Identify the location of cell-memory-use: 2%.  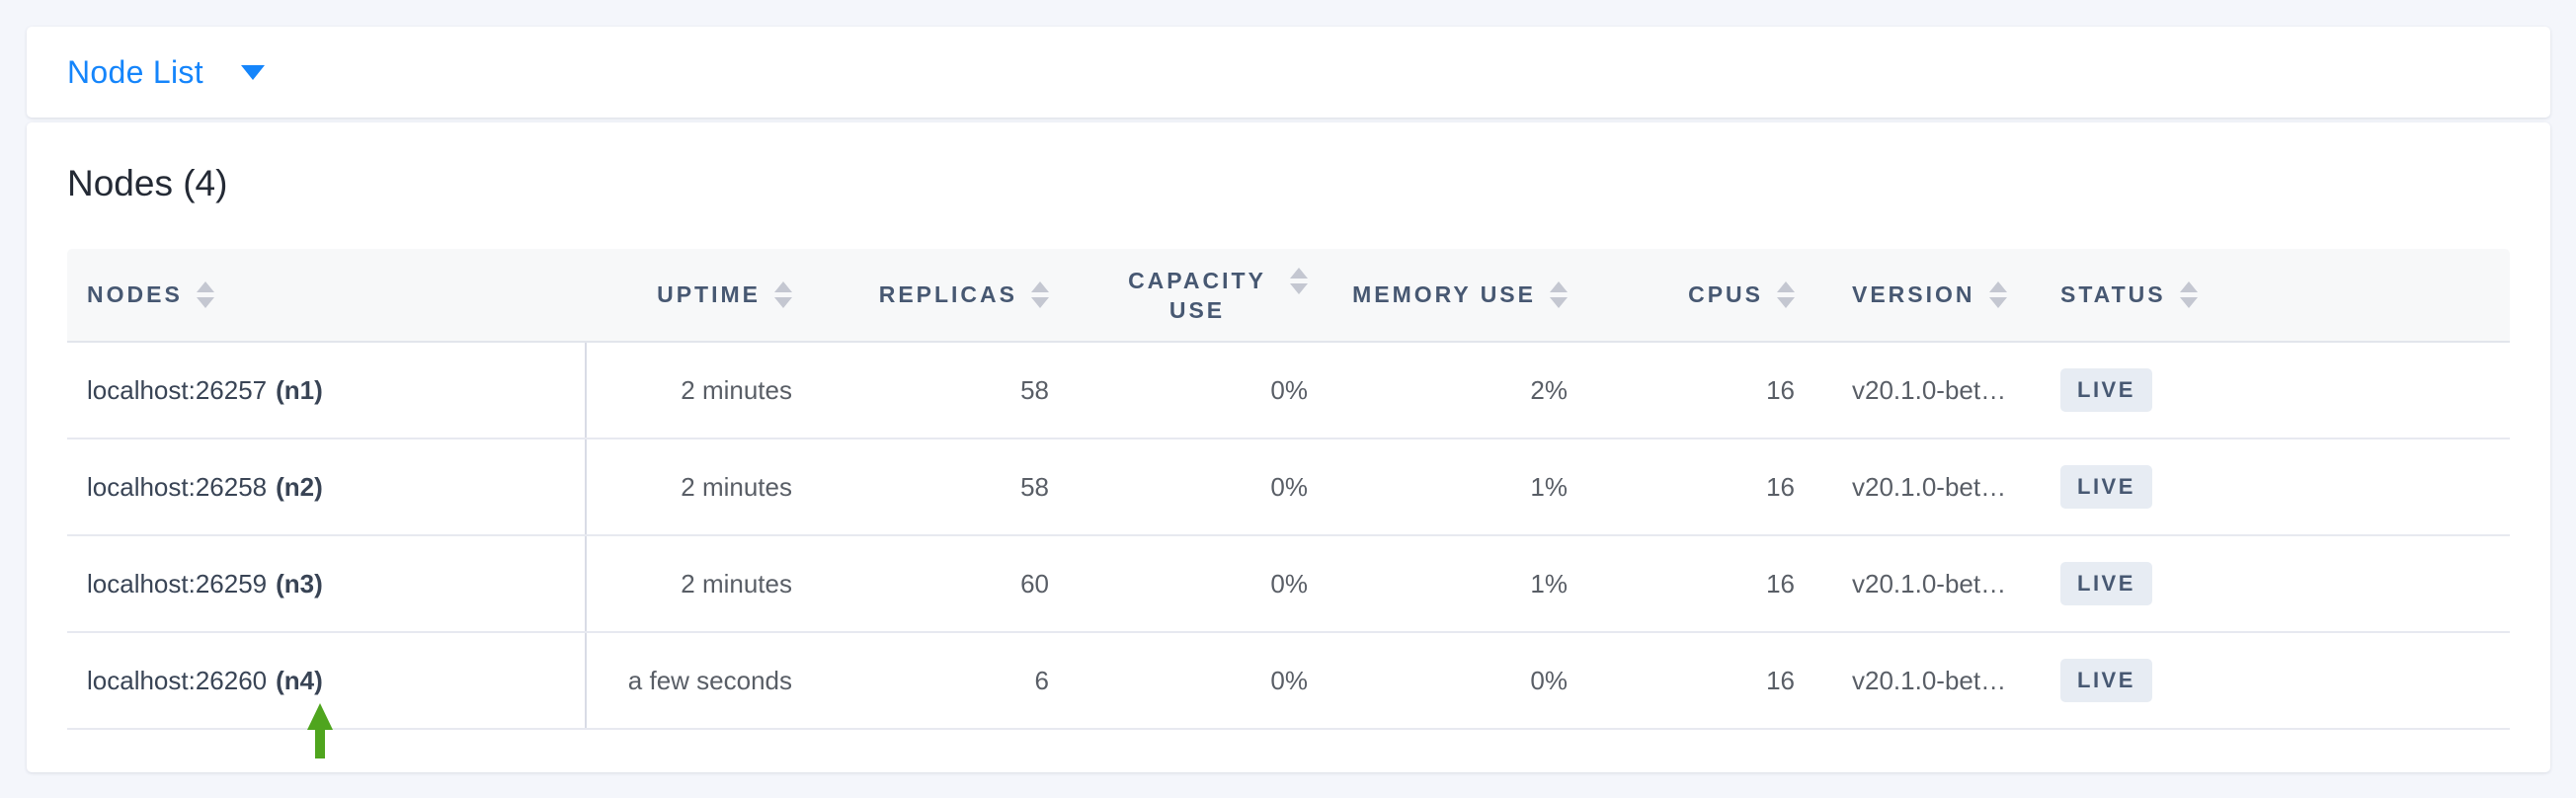
(1549, 389).